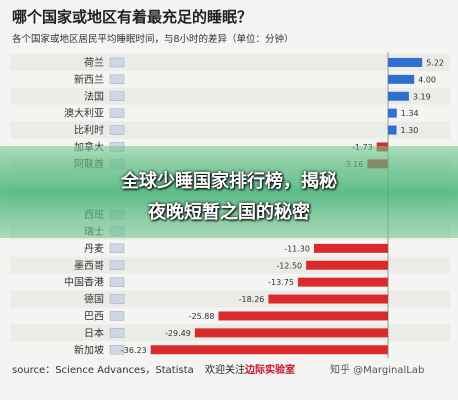 The width and height of the screenshot is (458, 400). I want to click on source-note: source：Science Advances，Statista, so click(103, 370).